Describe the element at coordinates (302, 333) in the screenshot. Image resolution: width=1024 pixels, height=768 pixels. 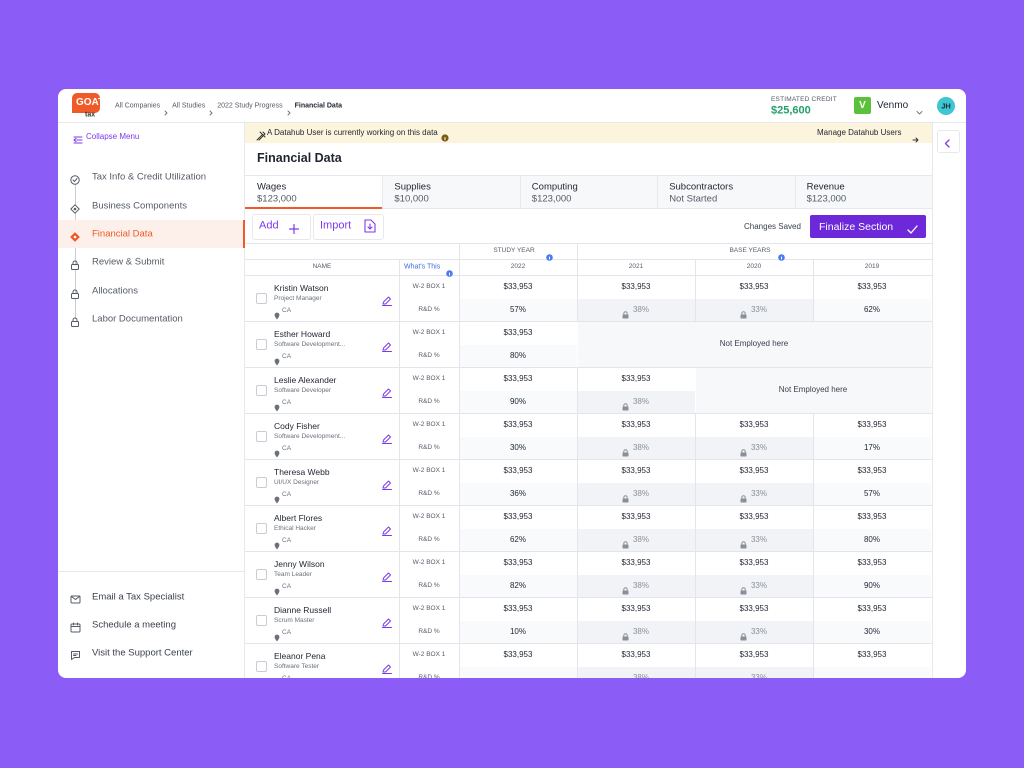
I see `employee-name: Esther Howard` at that location.